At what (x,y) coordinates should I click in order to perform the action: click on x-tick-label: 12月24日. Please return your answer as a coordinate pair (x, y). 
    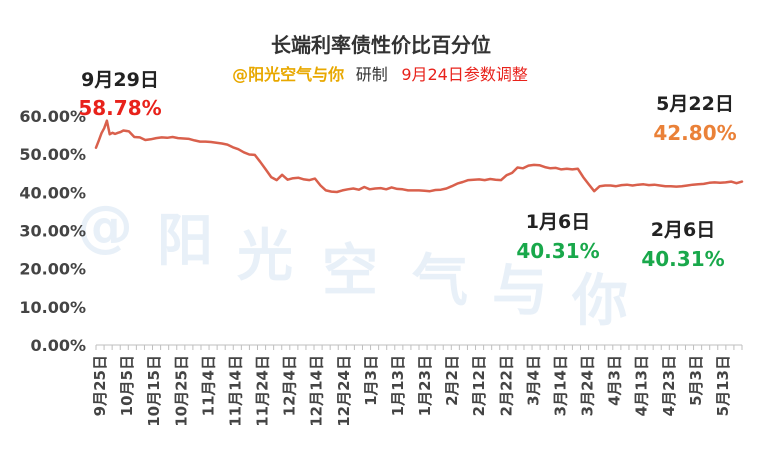
    Looking at the image, I should click on (344, 391).